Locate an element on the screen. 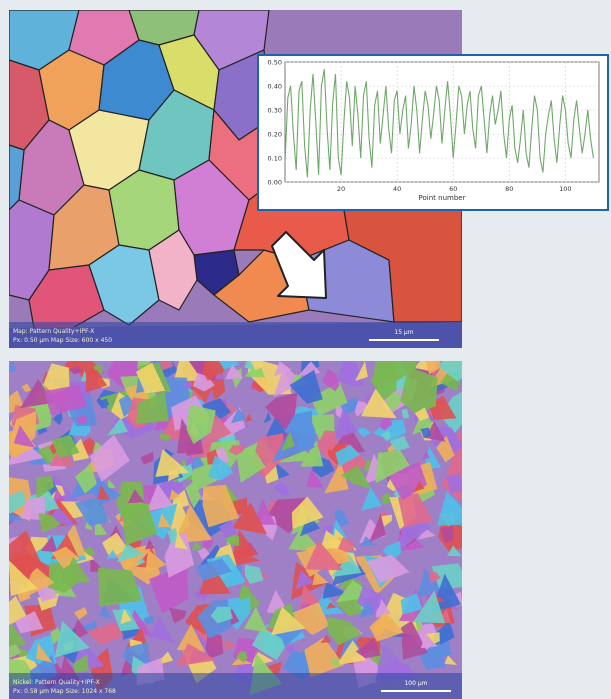 This screenshot has height=699, width=611. y-tick-label: 0.30 is located at coordinates (275, 111).